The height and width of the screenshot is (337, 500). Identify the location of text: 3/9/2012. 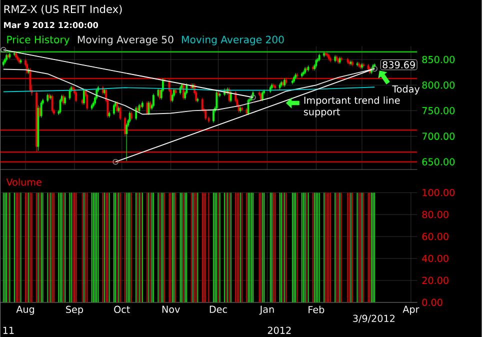
(373, 318).